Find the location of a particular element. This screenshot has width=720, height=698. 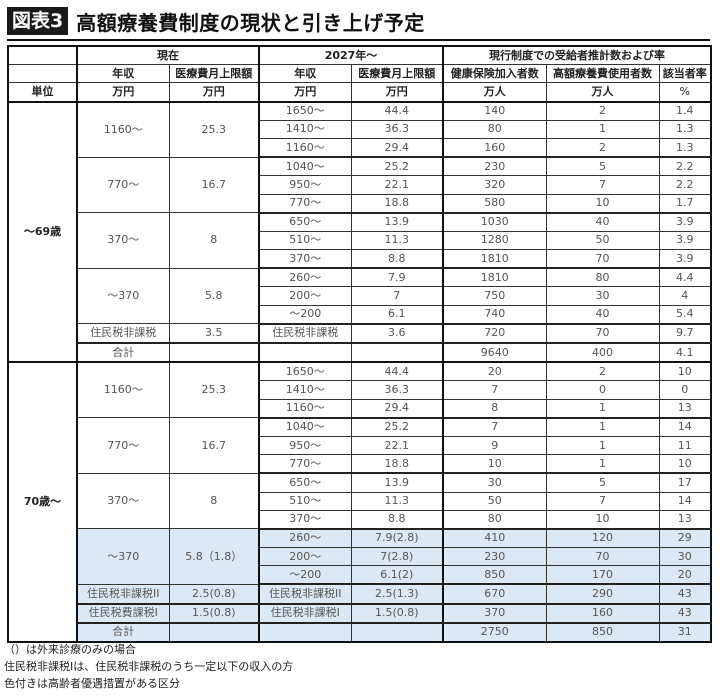

income-2027-cell: ～200 is located at coordinates (305, 314).